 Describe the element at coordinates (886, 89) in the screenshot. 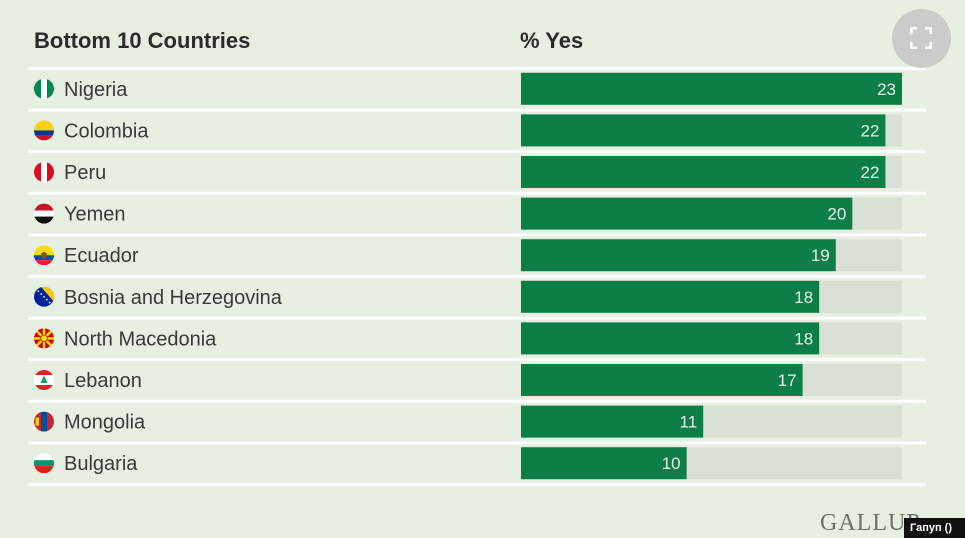

I see `bar-value-label: 23` at that location.